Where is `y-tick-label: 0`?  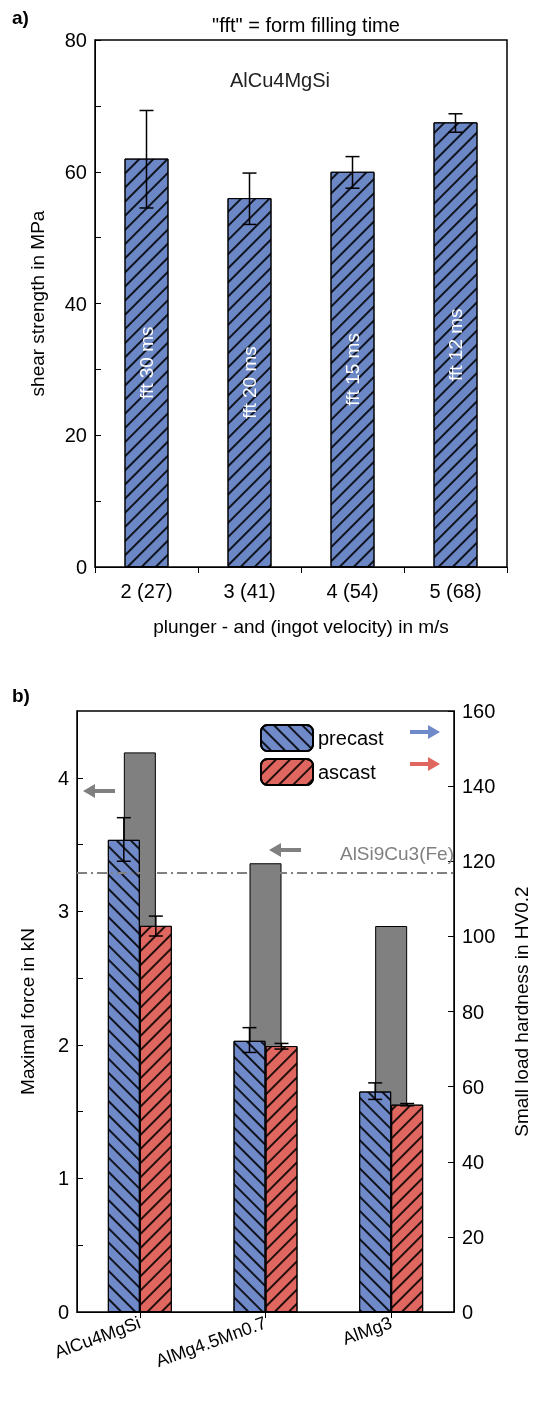 y-tick-label: 0 is located at coordinates (81, 567).